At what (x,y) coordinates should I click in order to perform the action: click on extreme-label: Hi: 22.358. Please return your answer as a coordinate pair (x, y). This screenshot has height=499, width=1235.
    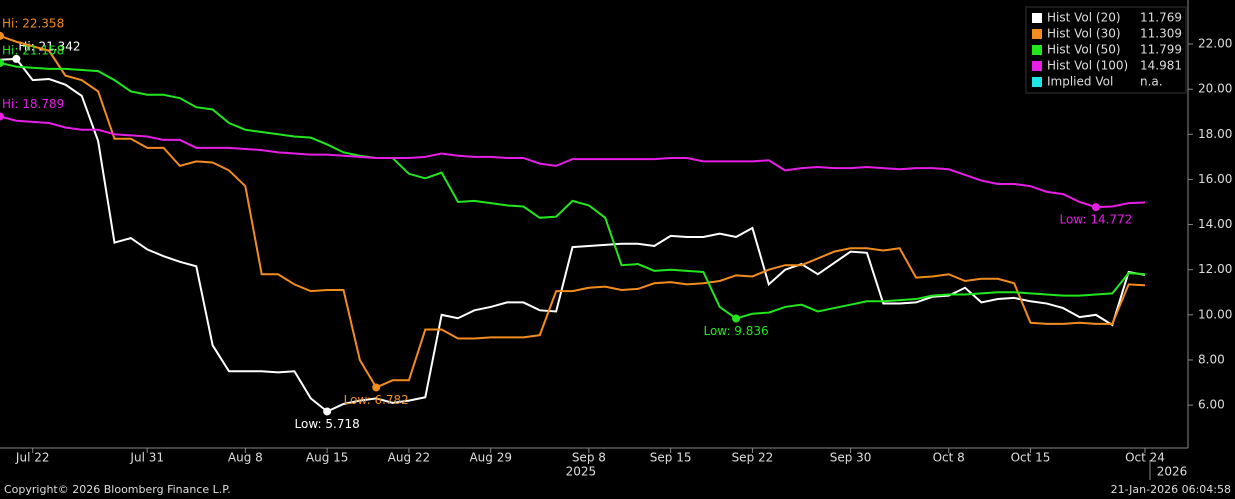
    Looking at the image, I should click on (33, 23).